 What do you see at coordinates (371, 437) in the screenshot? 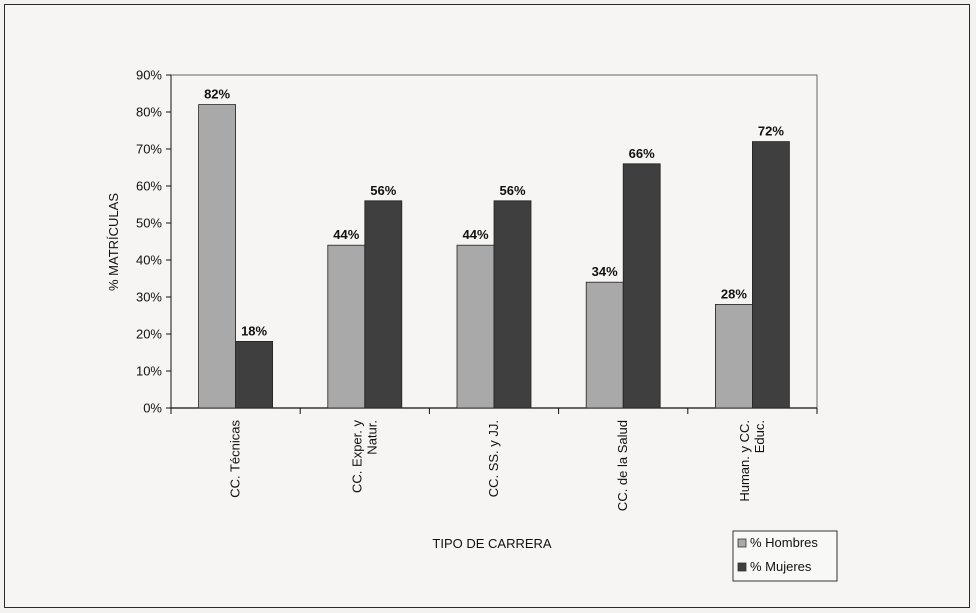
I see `x-tick-label-line: Natur.` at bounding box center [371, 437].